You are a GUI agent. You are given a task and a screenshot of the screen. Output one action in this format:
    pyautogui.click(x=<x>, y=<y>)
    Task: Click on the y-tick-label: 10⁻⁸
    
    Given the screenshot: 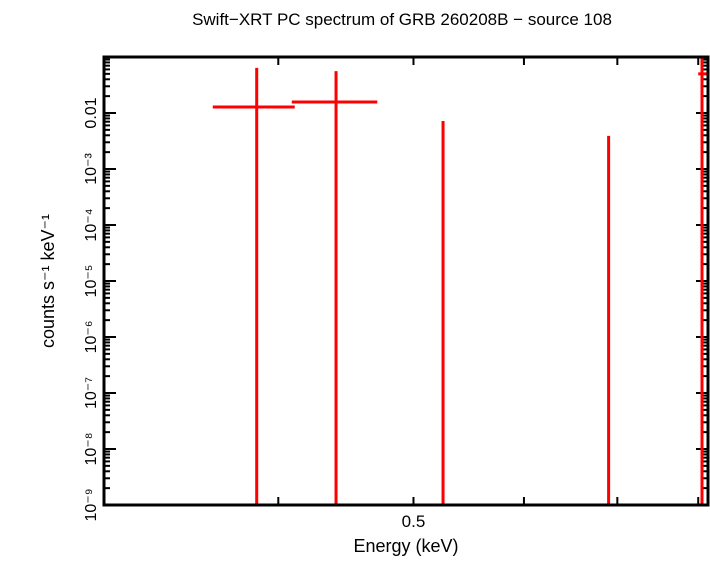 What is the action you would take?
    pyautogui.click(x=91, y=449)
    